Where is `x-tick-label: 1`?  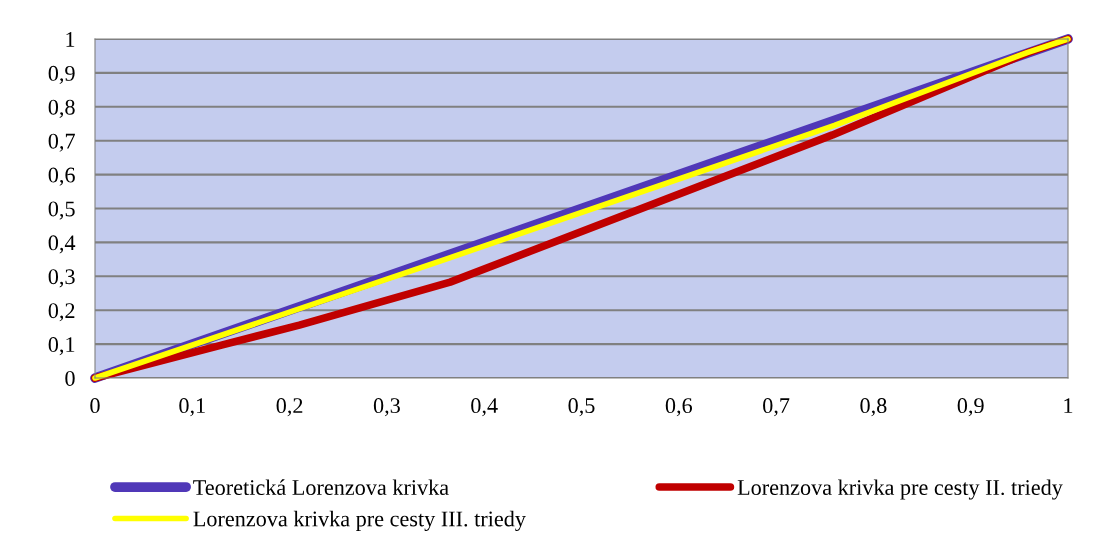
x-tick-label: 1 is located at coordinates (1068, 405).